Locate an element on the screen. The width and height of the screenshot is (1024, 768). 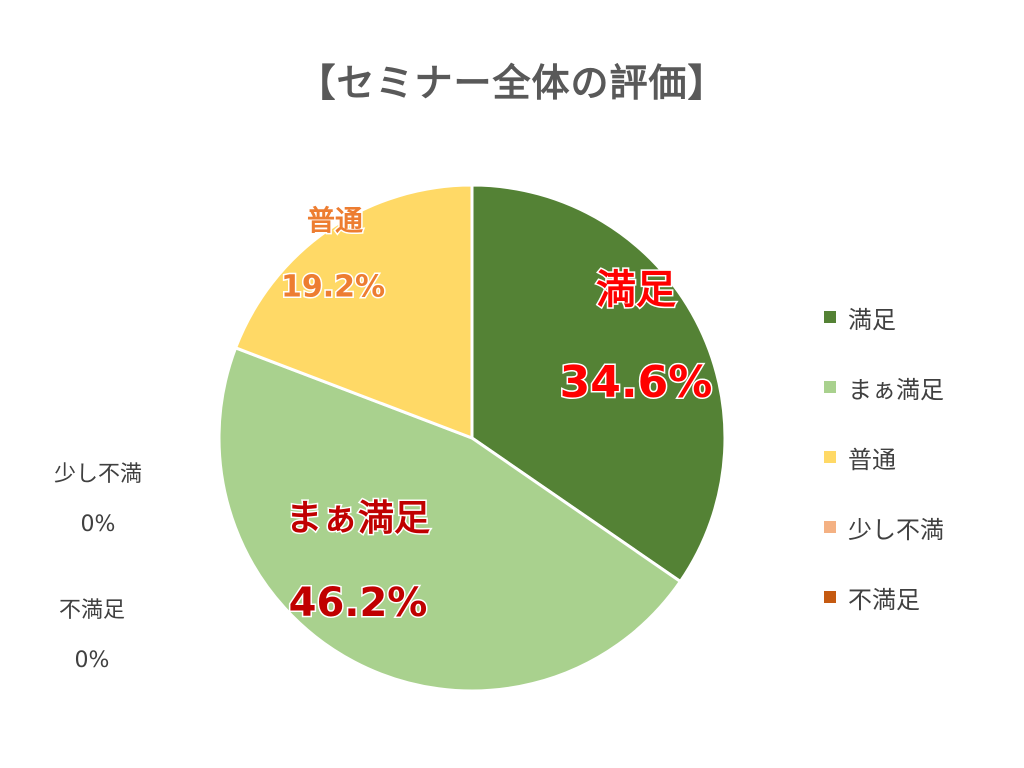
legend-item-futsuu: 普通 is located at coordinates (884, 457).